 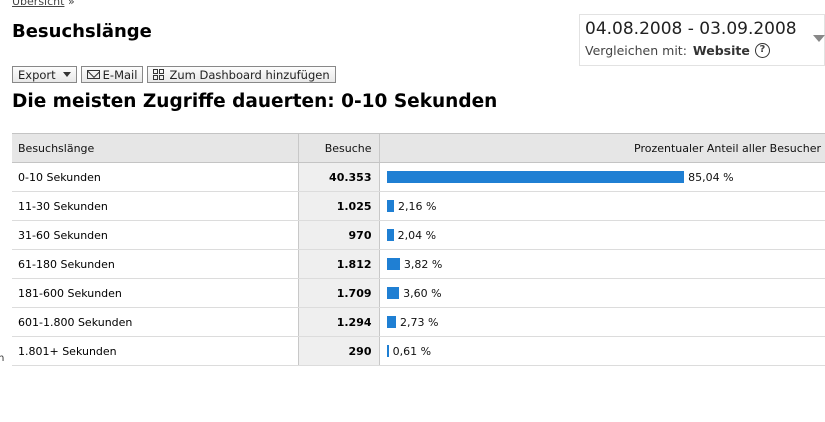 I want to click on table-row: 31-60 Sekunden 970 2,04 %, so click(x=418, y=235).